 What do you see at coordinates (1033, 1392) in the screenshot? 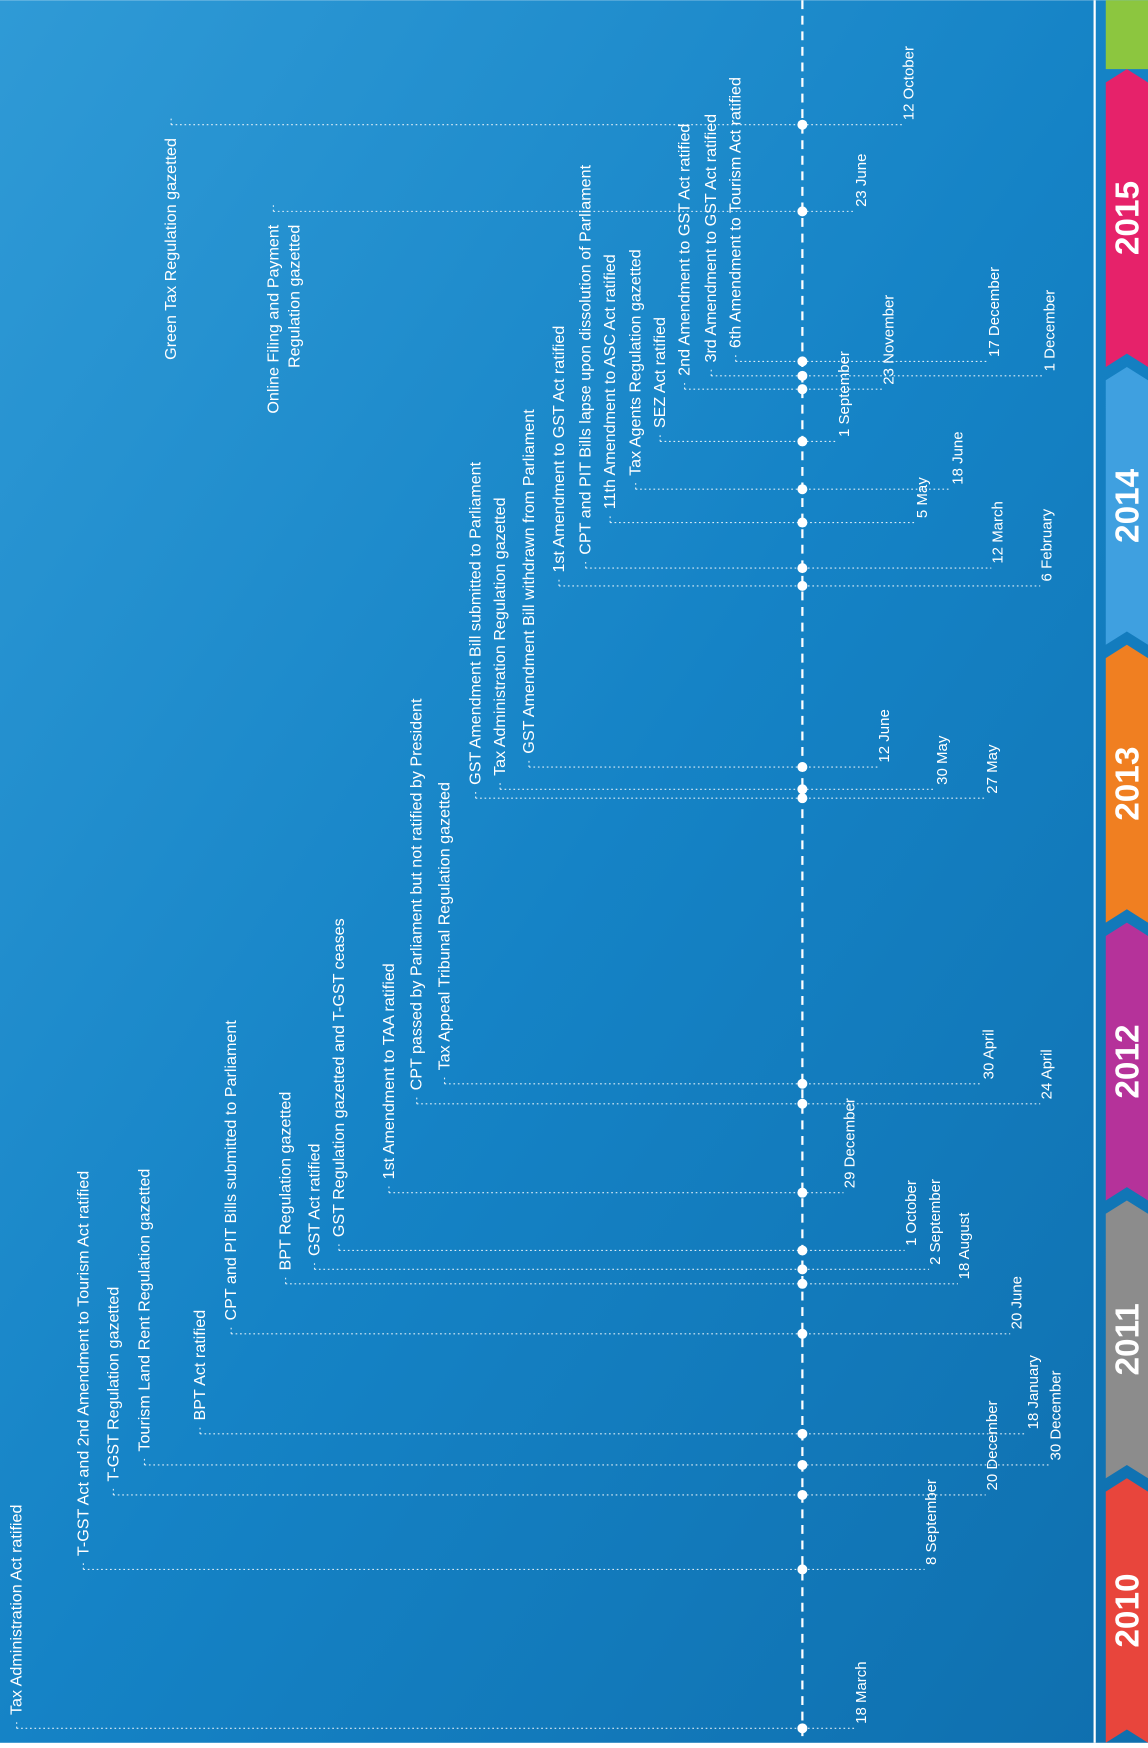
I see `event-date: 18 January` at bounding box center [1033, 1392].